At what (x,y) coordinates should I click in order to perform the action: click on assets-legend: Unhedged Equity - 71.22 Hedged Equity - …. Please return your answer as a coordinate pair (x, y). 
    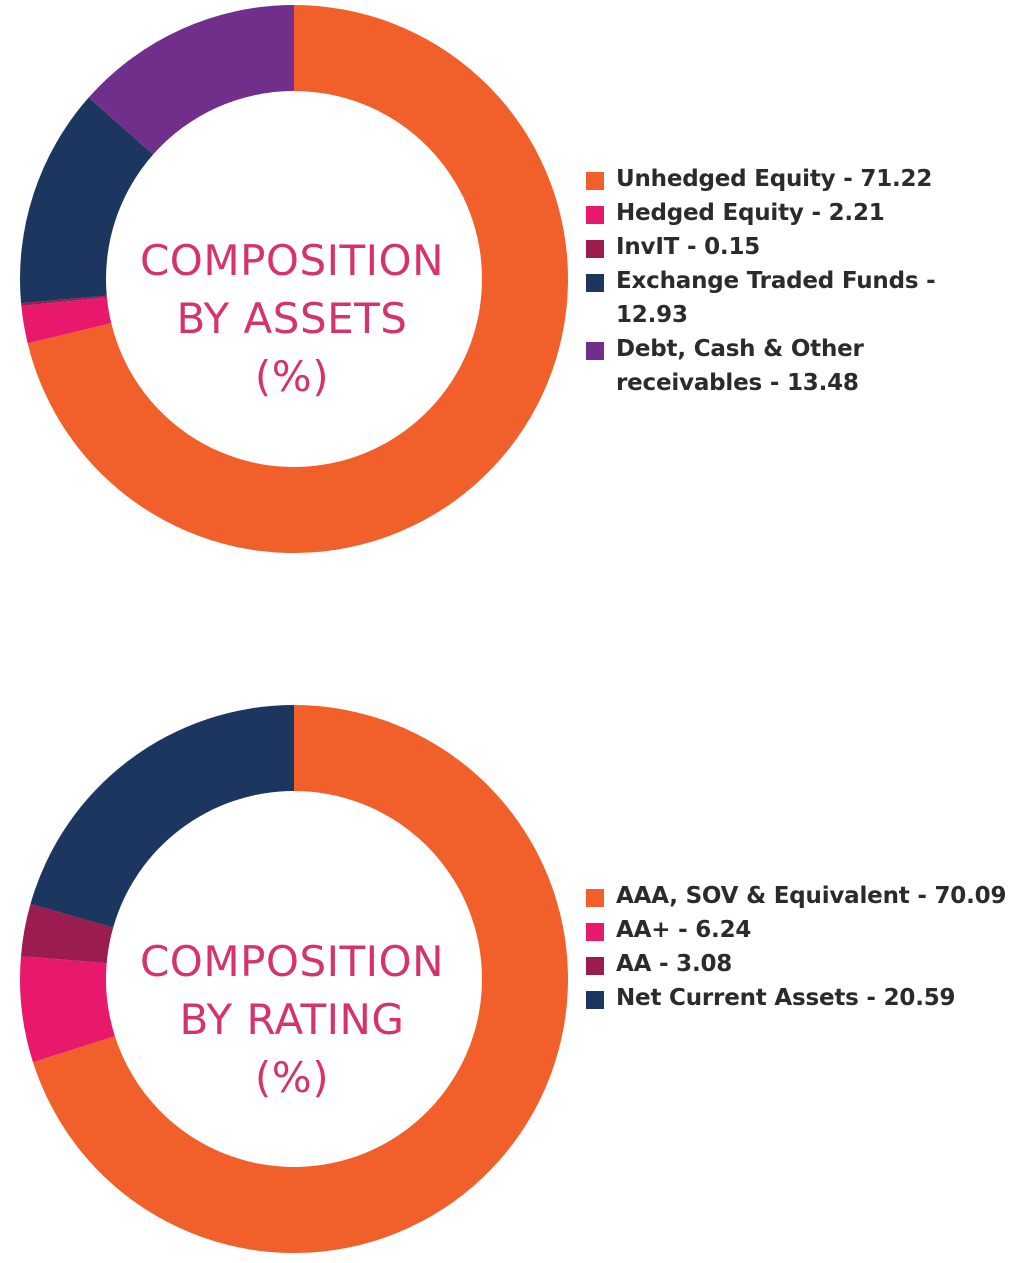
    Looking at the image, I should click on (800, 281).